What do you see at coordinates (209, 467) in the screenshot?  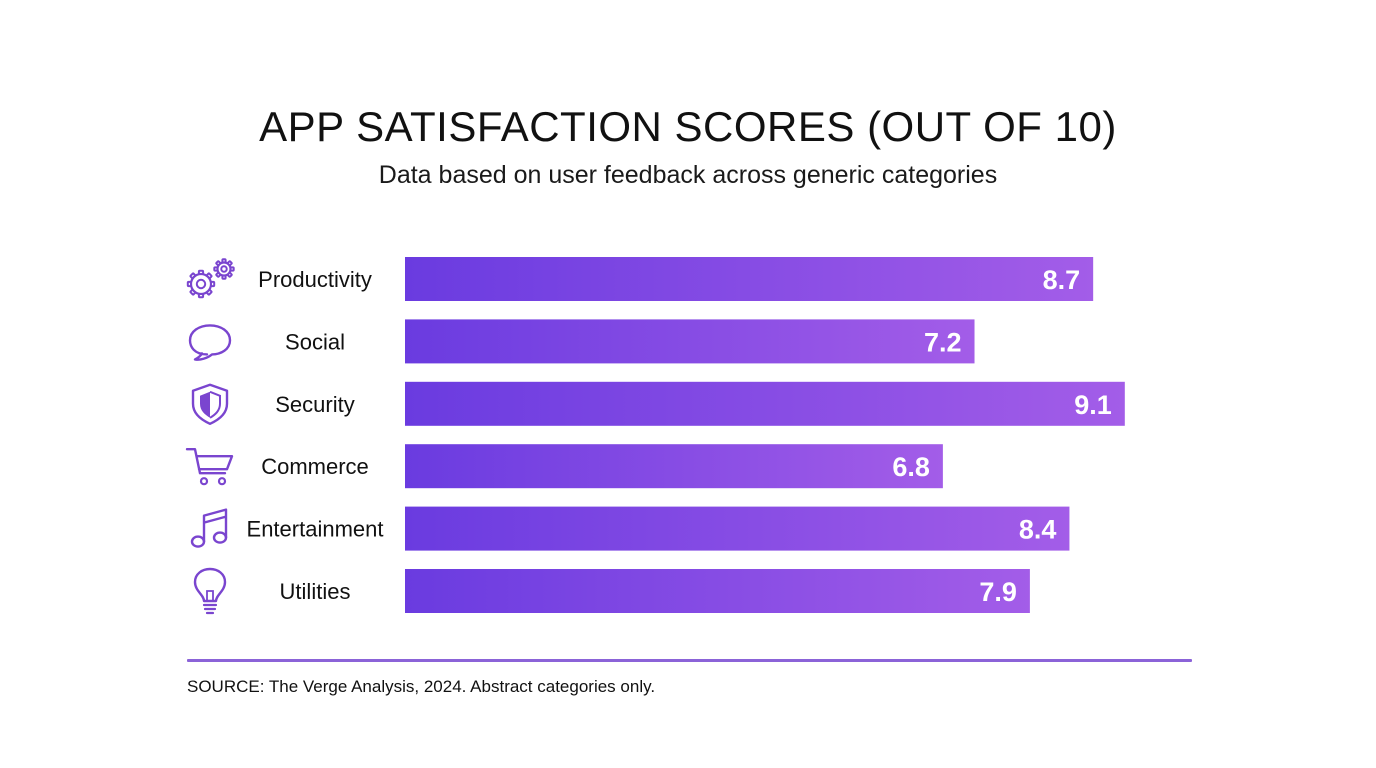 I see `shopping-cart-icon` at bounding box center [209, 467].